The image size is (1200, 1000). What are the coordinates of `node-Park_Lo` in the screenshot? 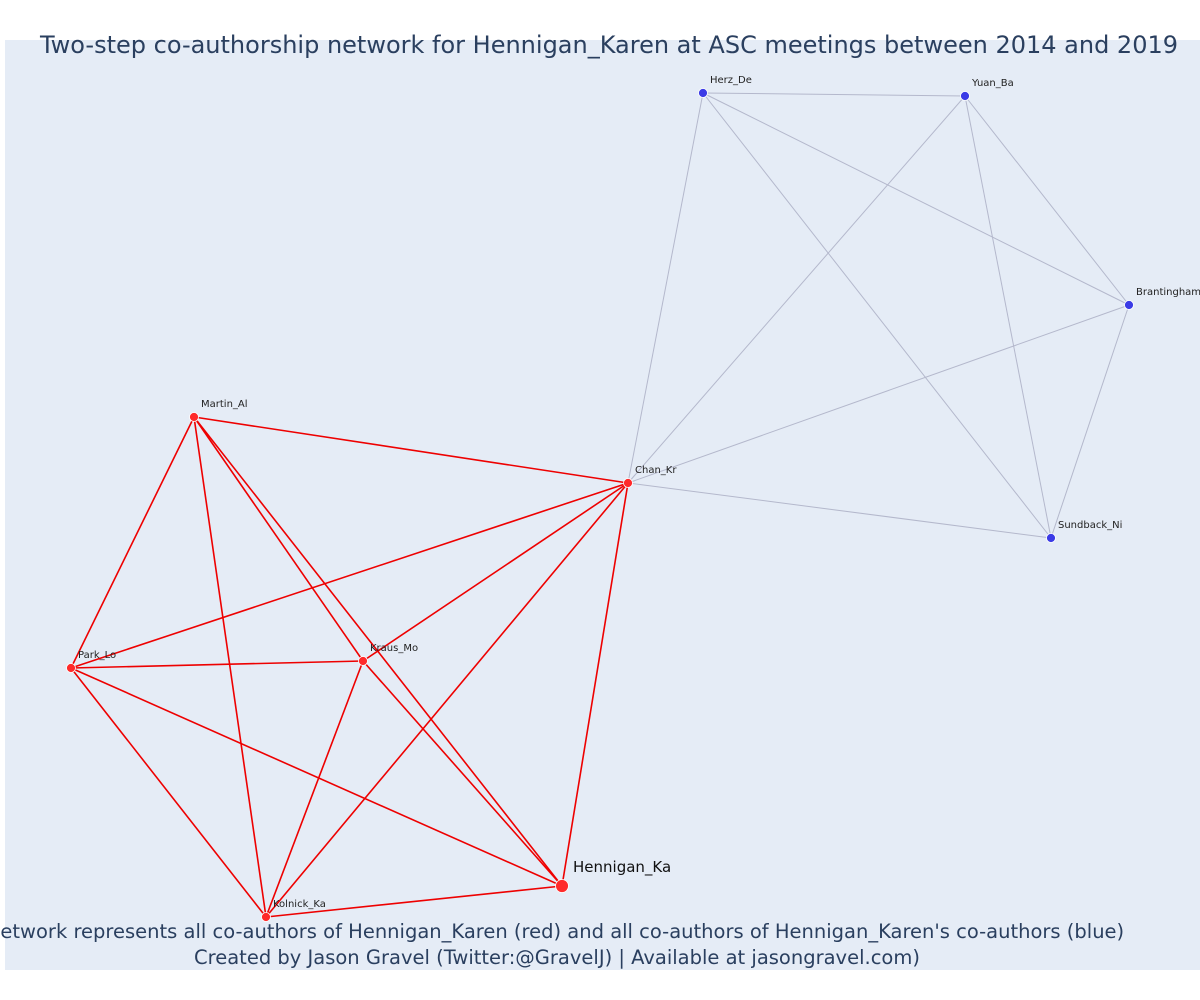 It's located at (71, 668).